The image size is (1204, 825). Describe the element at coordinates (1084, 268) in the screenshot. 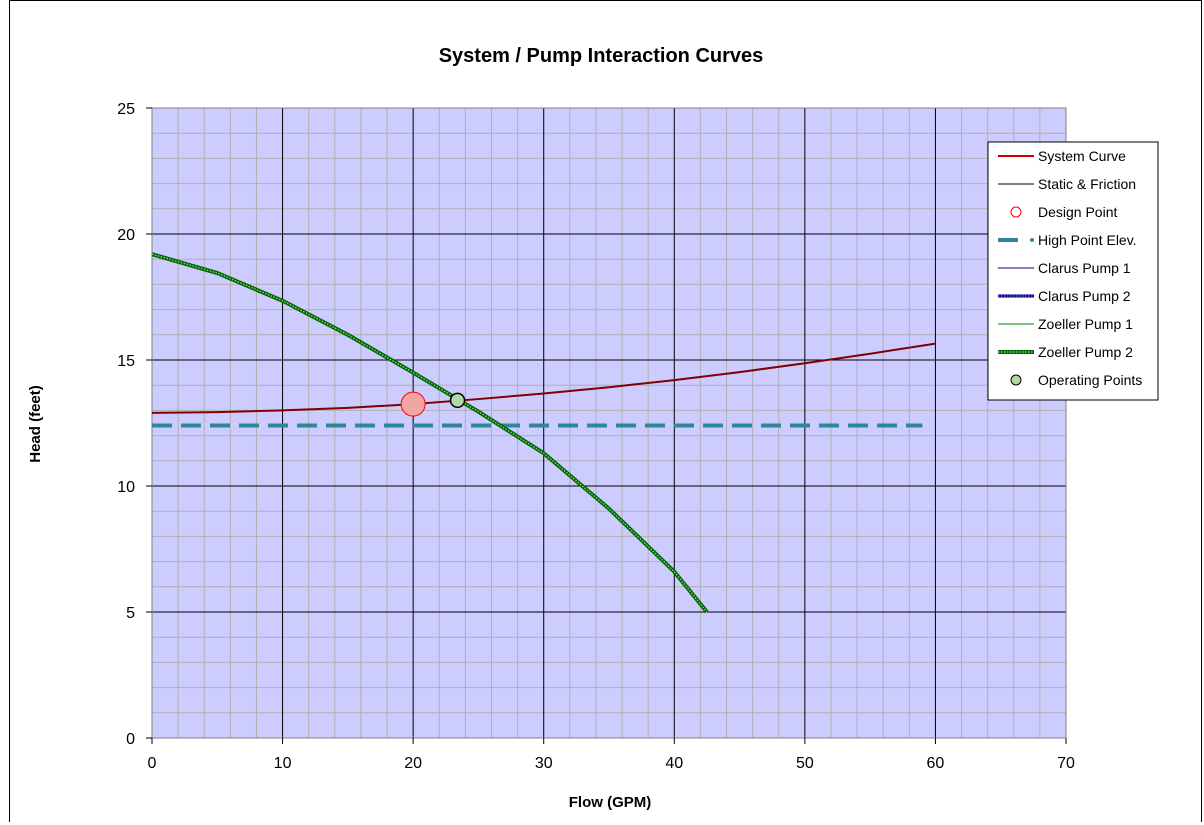

I see `legend-label-clarus-pump-1: Clarus Pump 1` at that location.